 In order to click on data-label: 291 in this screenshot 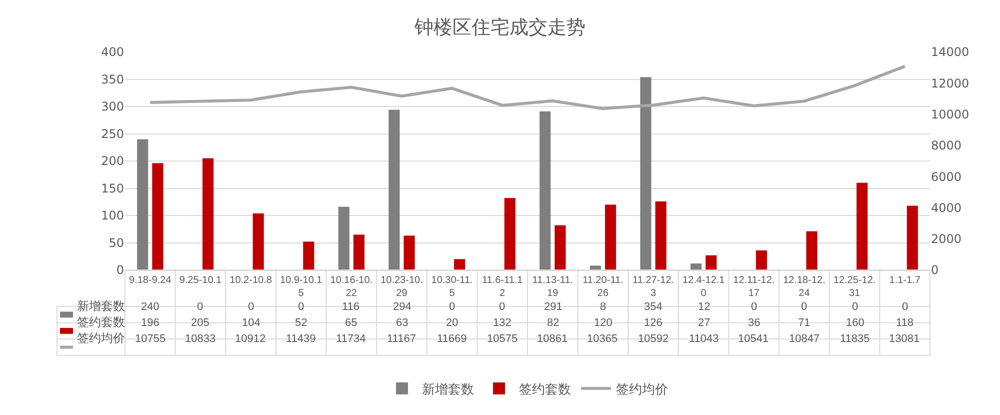, I will do `click(553, 307)`.